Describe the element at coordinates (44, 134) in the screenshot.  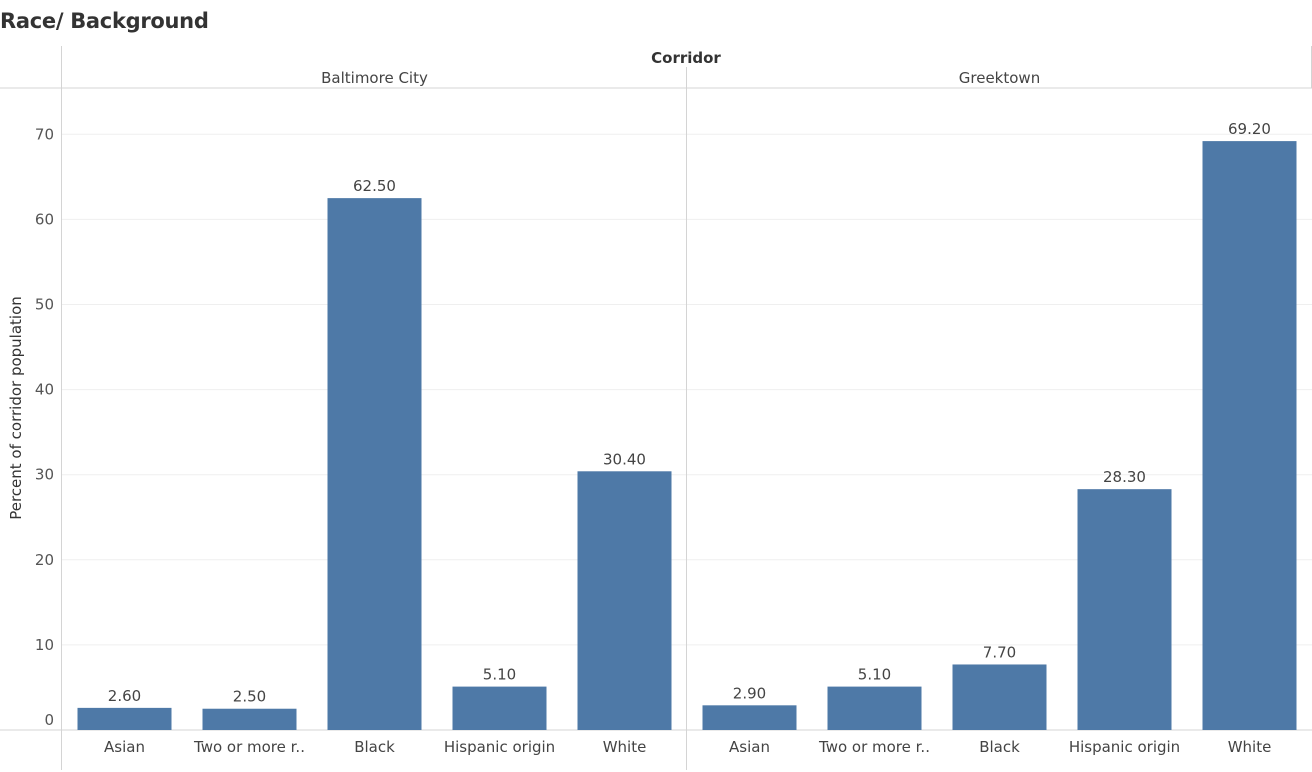
I see `y-tick-label: 70` at that location.